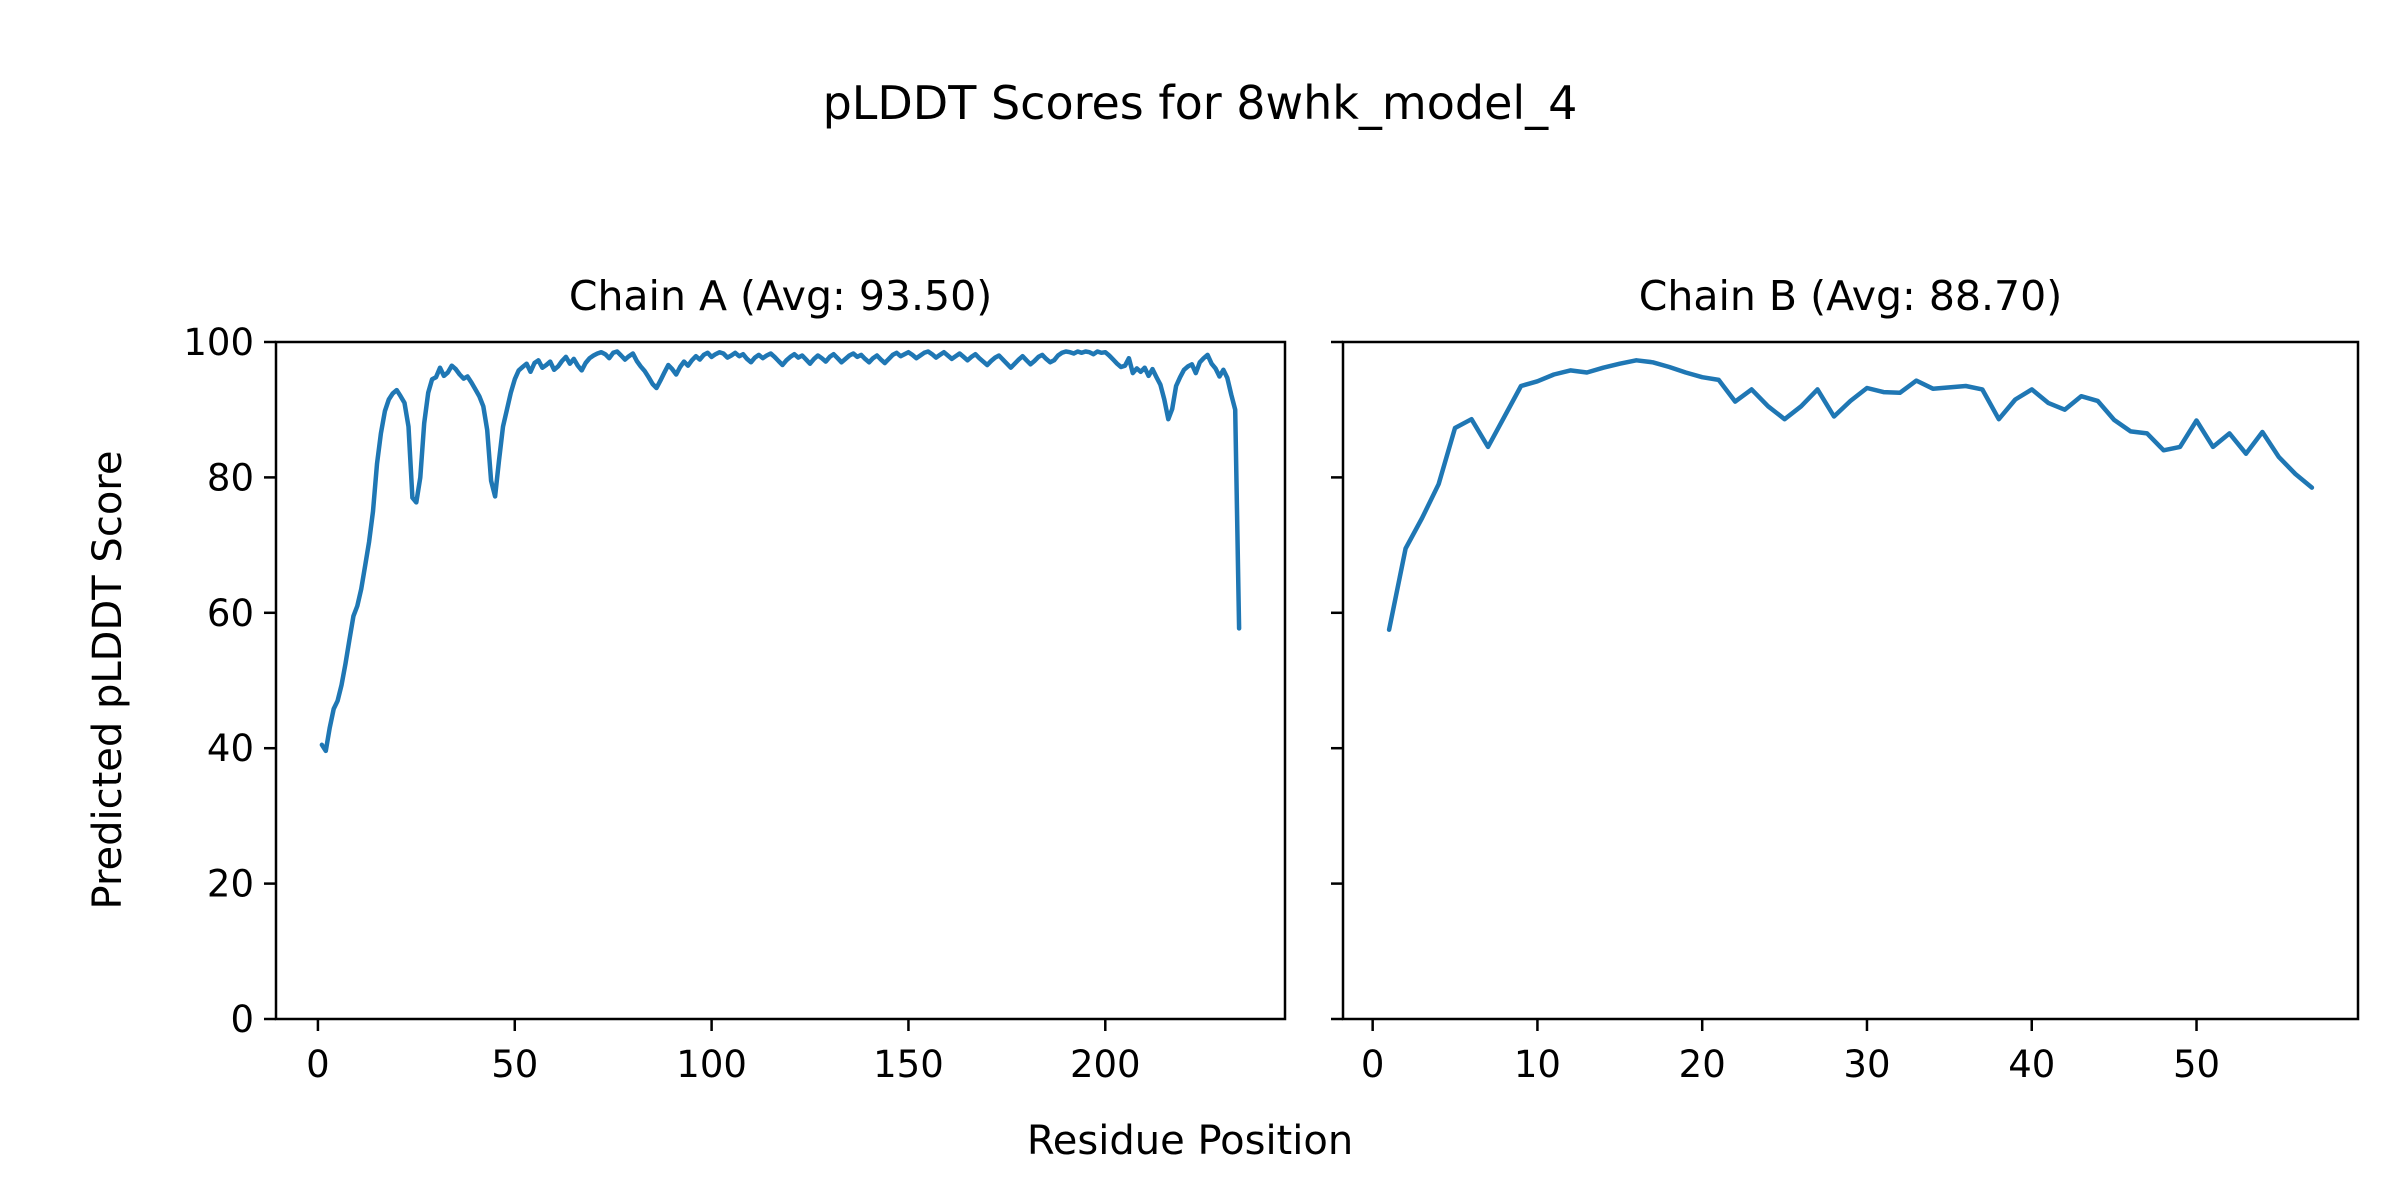 The width and height of the screenshot is (2400, 1200). I want to click on x-tick-label: 200, so click(1105, 1064).